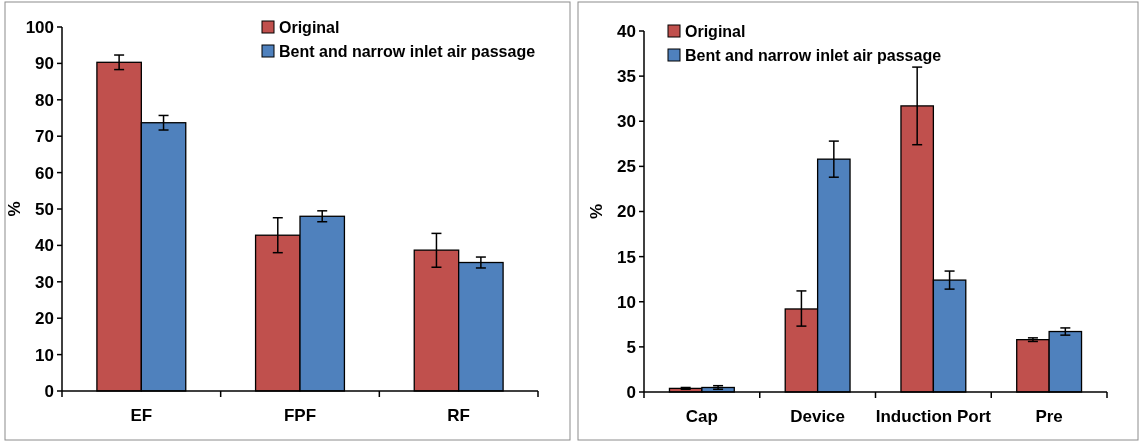 This screenshot has height=442, width=1141. I want to click on y-tick-label: 80, so click(44, 100).